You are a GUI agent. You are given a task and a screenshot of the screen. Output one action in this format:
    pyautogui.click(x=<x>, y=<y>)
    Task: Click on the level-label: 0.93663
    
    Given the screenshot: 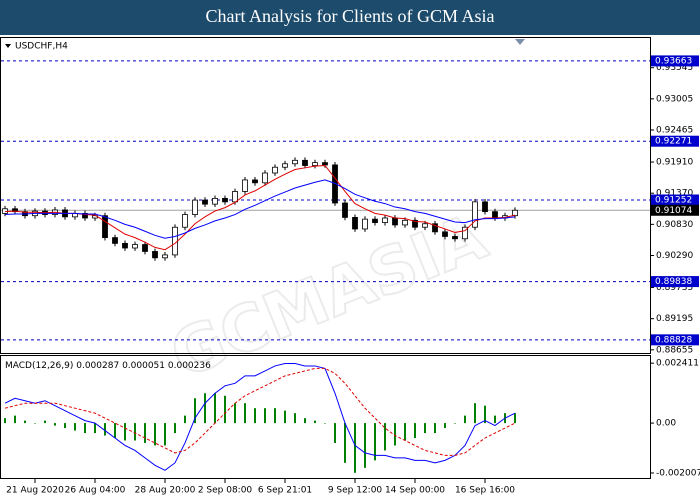 What is the action you would take?
    pyautogui.click(x=673, y=61)
    